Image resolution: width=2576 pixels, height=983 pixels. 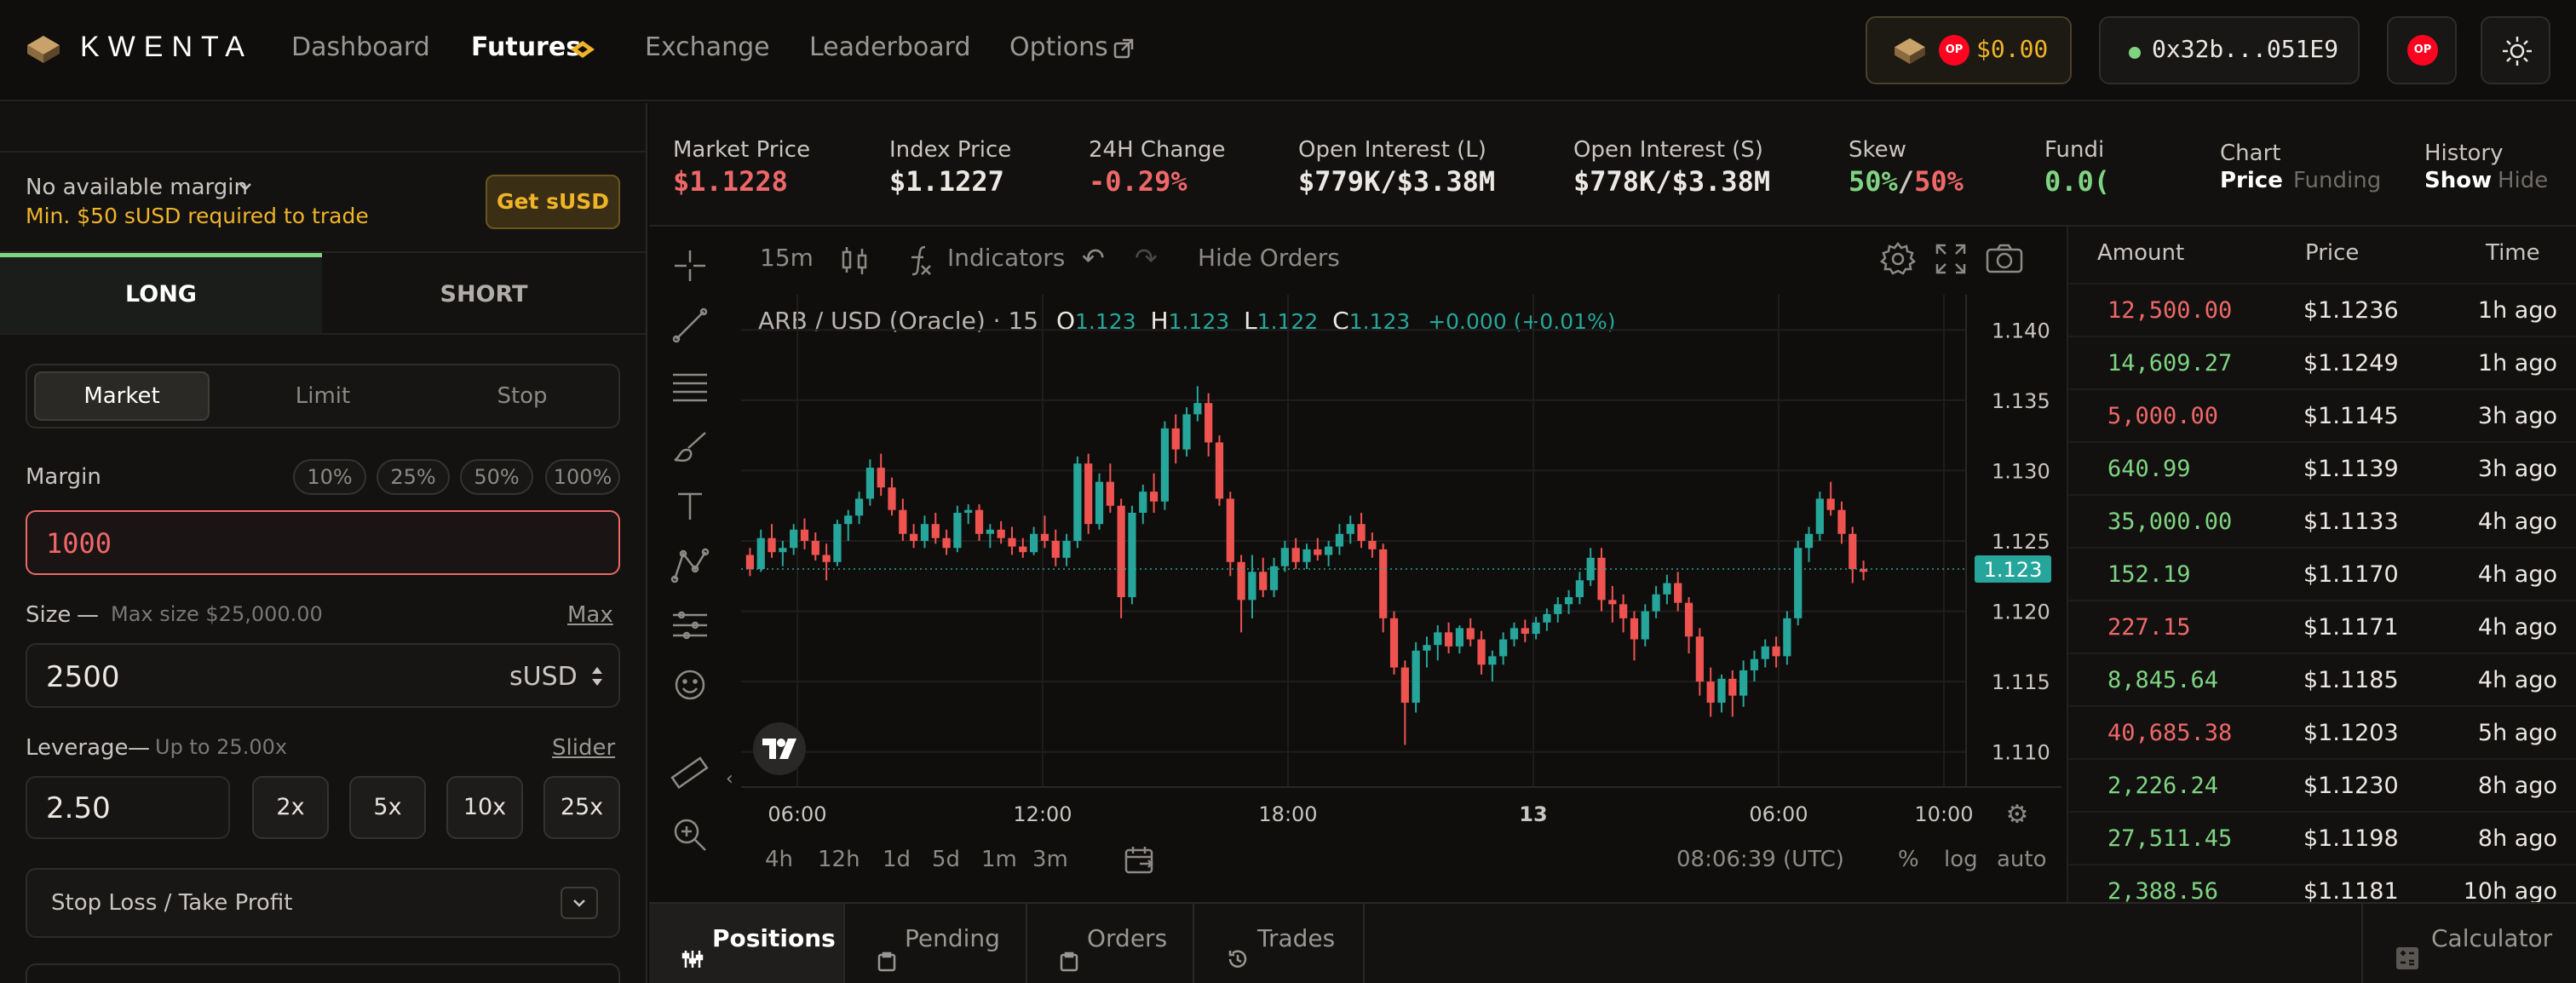 What do you see at coordinates (323, 396) in the screenshot?
I see `order-type-limit: Limit` at bounding box center [323, 396].